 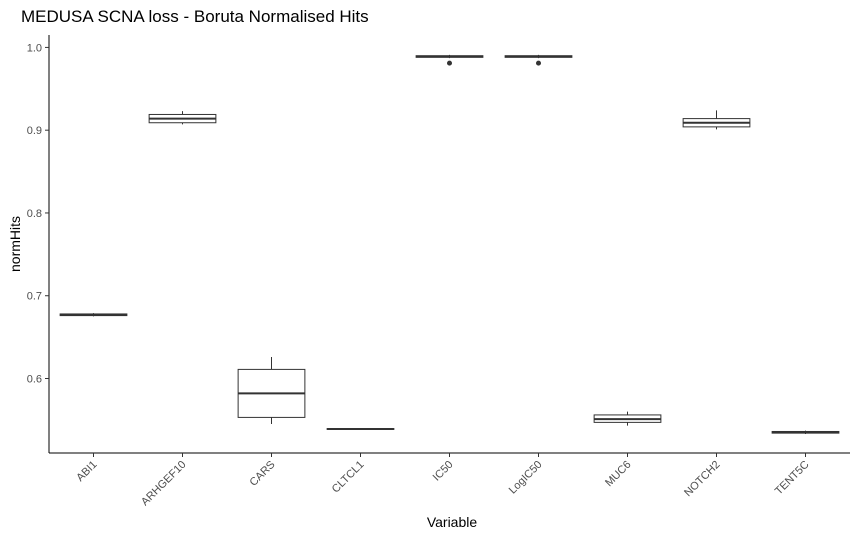 What do you see at coordinates (792, 478) in the screenshot?
I see `x-tick-label: TENT5C` at bounding box center [792, 478].